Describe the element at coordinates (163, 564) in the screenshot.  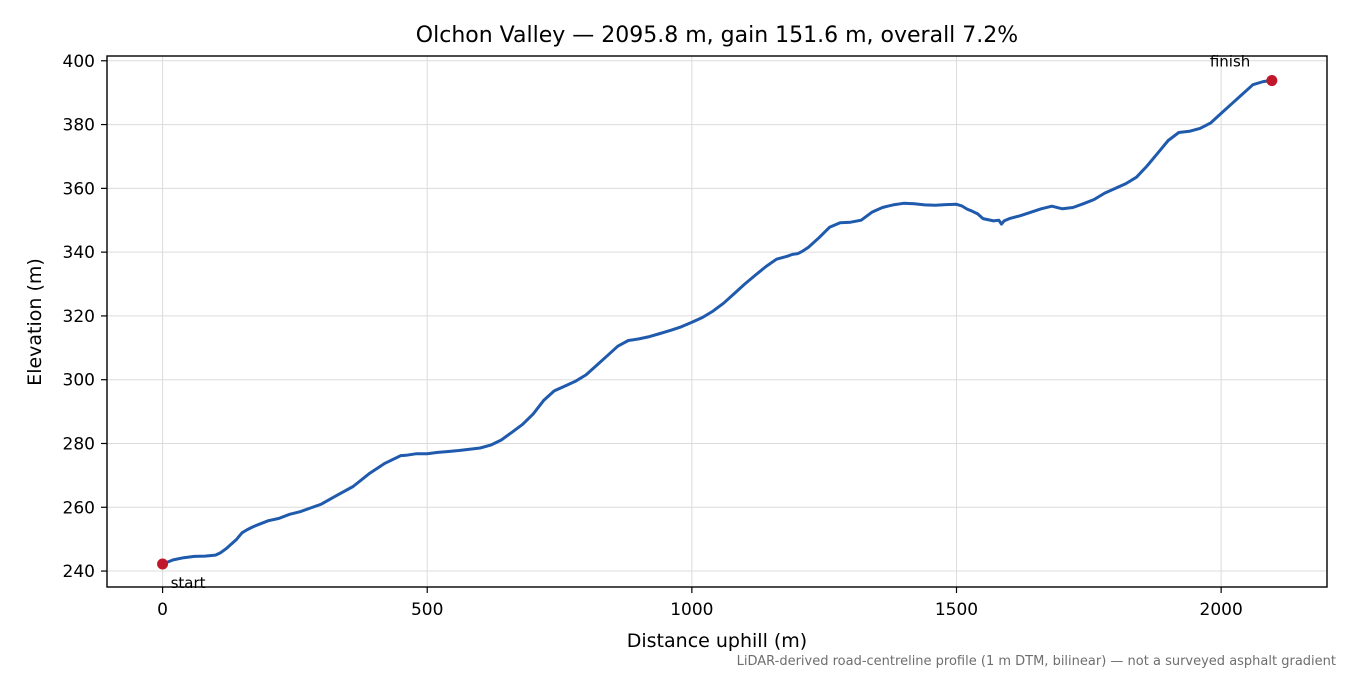
I see `start-marker` at that location.